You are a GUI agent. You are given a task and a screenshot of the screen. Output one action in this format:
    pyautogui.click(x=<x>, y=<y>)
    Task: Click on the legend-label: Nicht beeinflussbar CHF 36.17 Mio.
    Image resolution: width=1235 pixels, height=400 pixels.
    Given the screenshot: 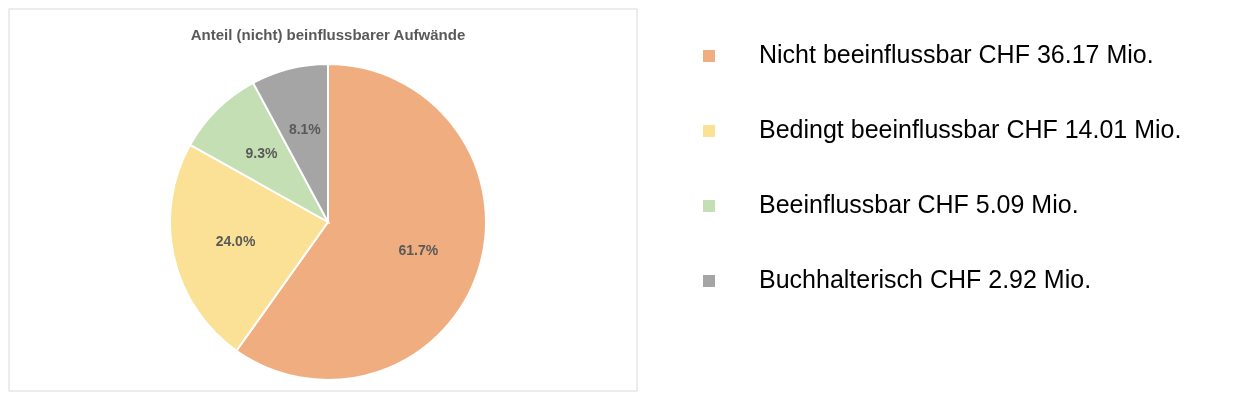 What is the action you would take?
    pyautogui.click(x=956, y=53)
    